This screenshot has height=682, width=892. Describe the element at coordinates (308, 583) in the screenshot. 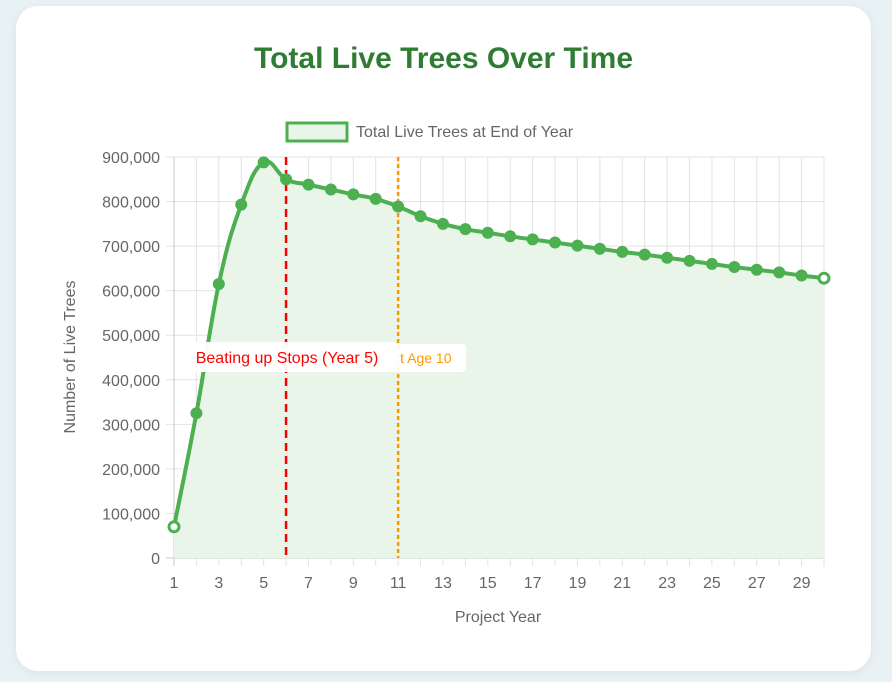

I see `x-tick-label: 7` at that location.